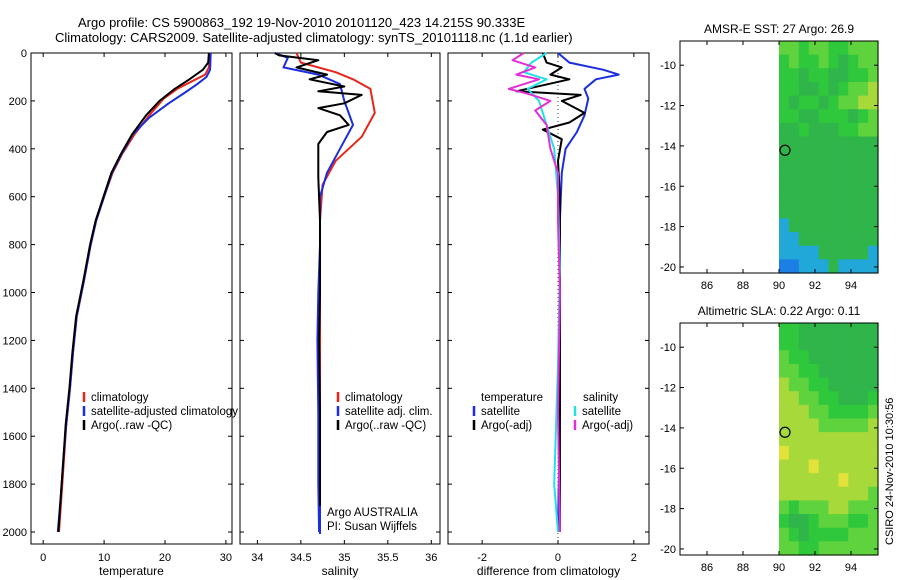  What do you see at coordinates (15, 485) in the screenshot?
I see `y-tick-label: 1800` at bounding box center [15, 485].